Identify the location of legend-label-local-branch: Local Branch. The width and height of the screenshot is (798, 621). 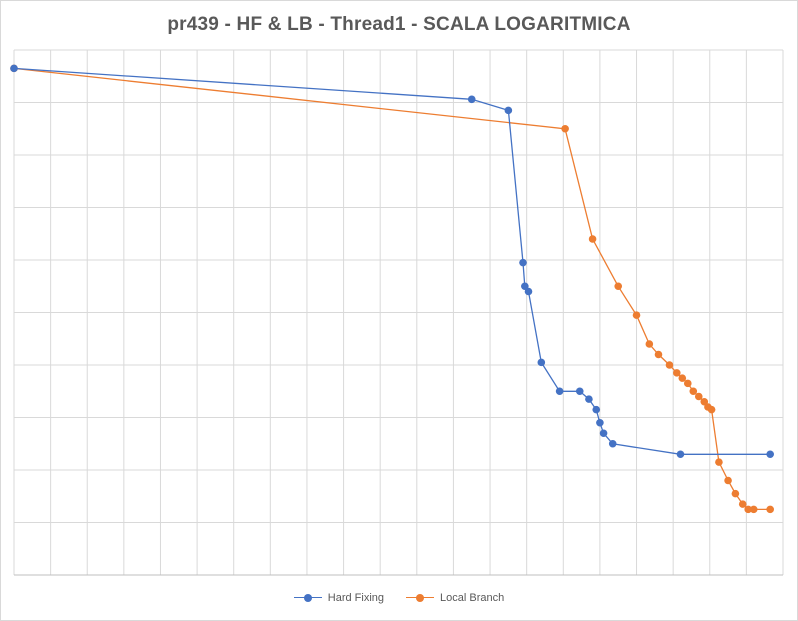
(472, 598).